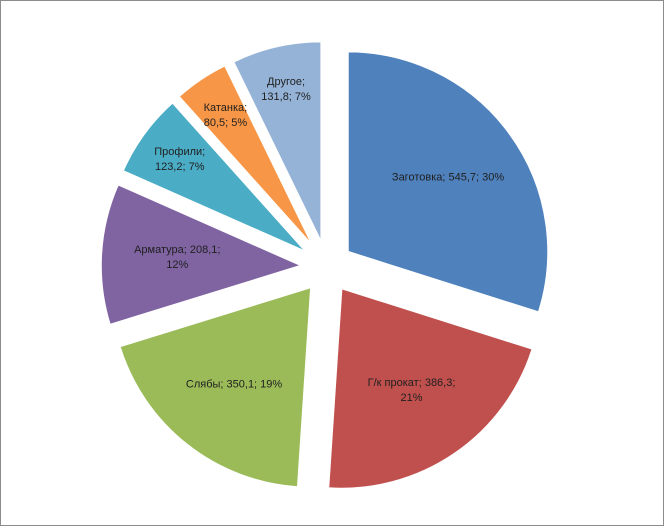 This screenshot has width=664, height=526. What do you see at coordinates (225, 115) in the screenshot?
I see `data-label: Катанка; 80,5; 5%` at bounding box center [225, 115].